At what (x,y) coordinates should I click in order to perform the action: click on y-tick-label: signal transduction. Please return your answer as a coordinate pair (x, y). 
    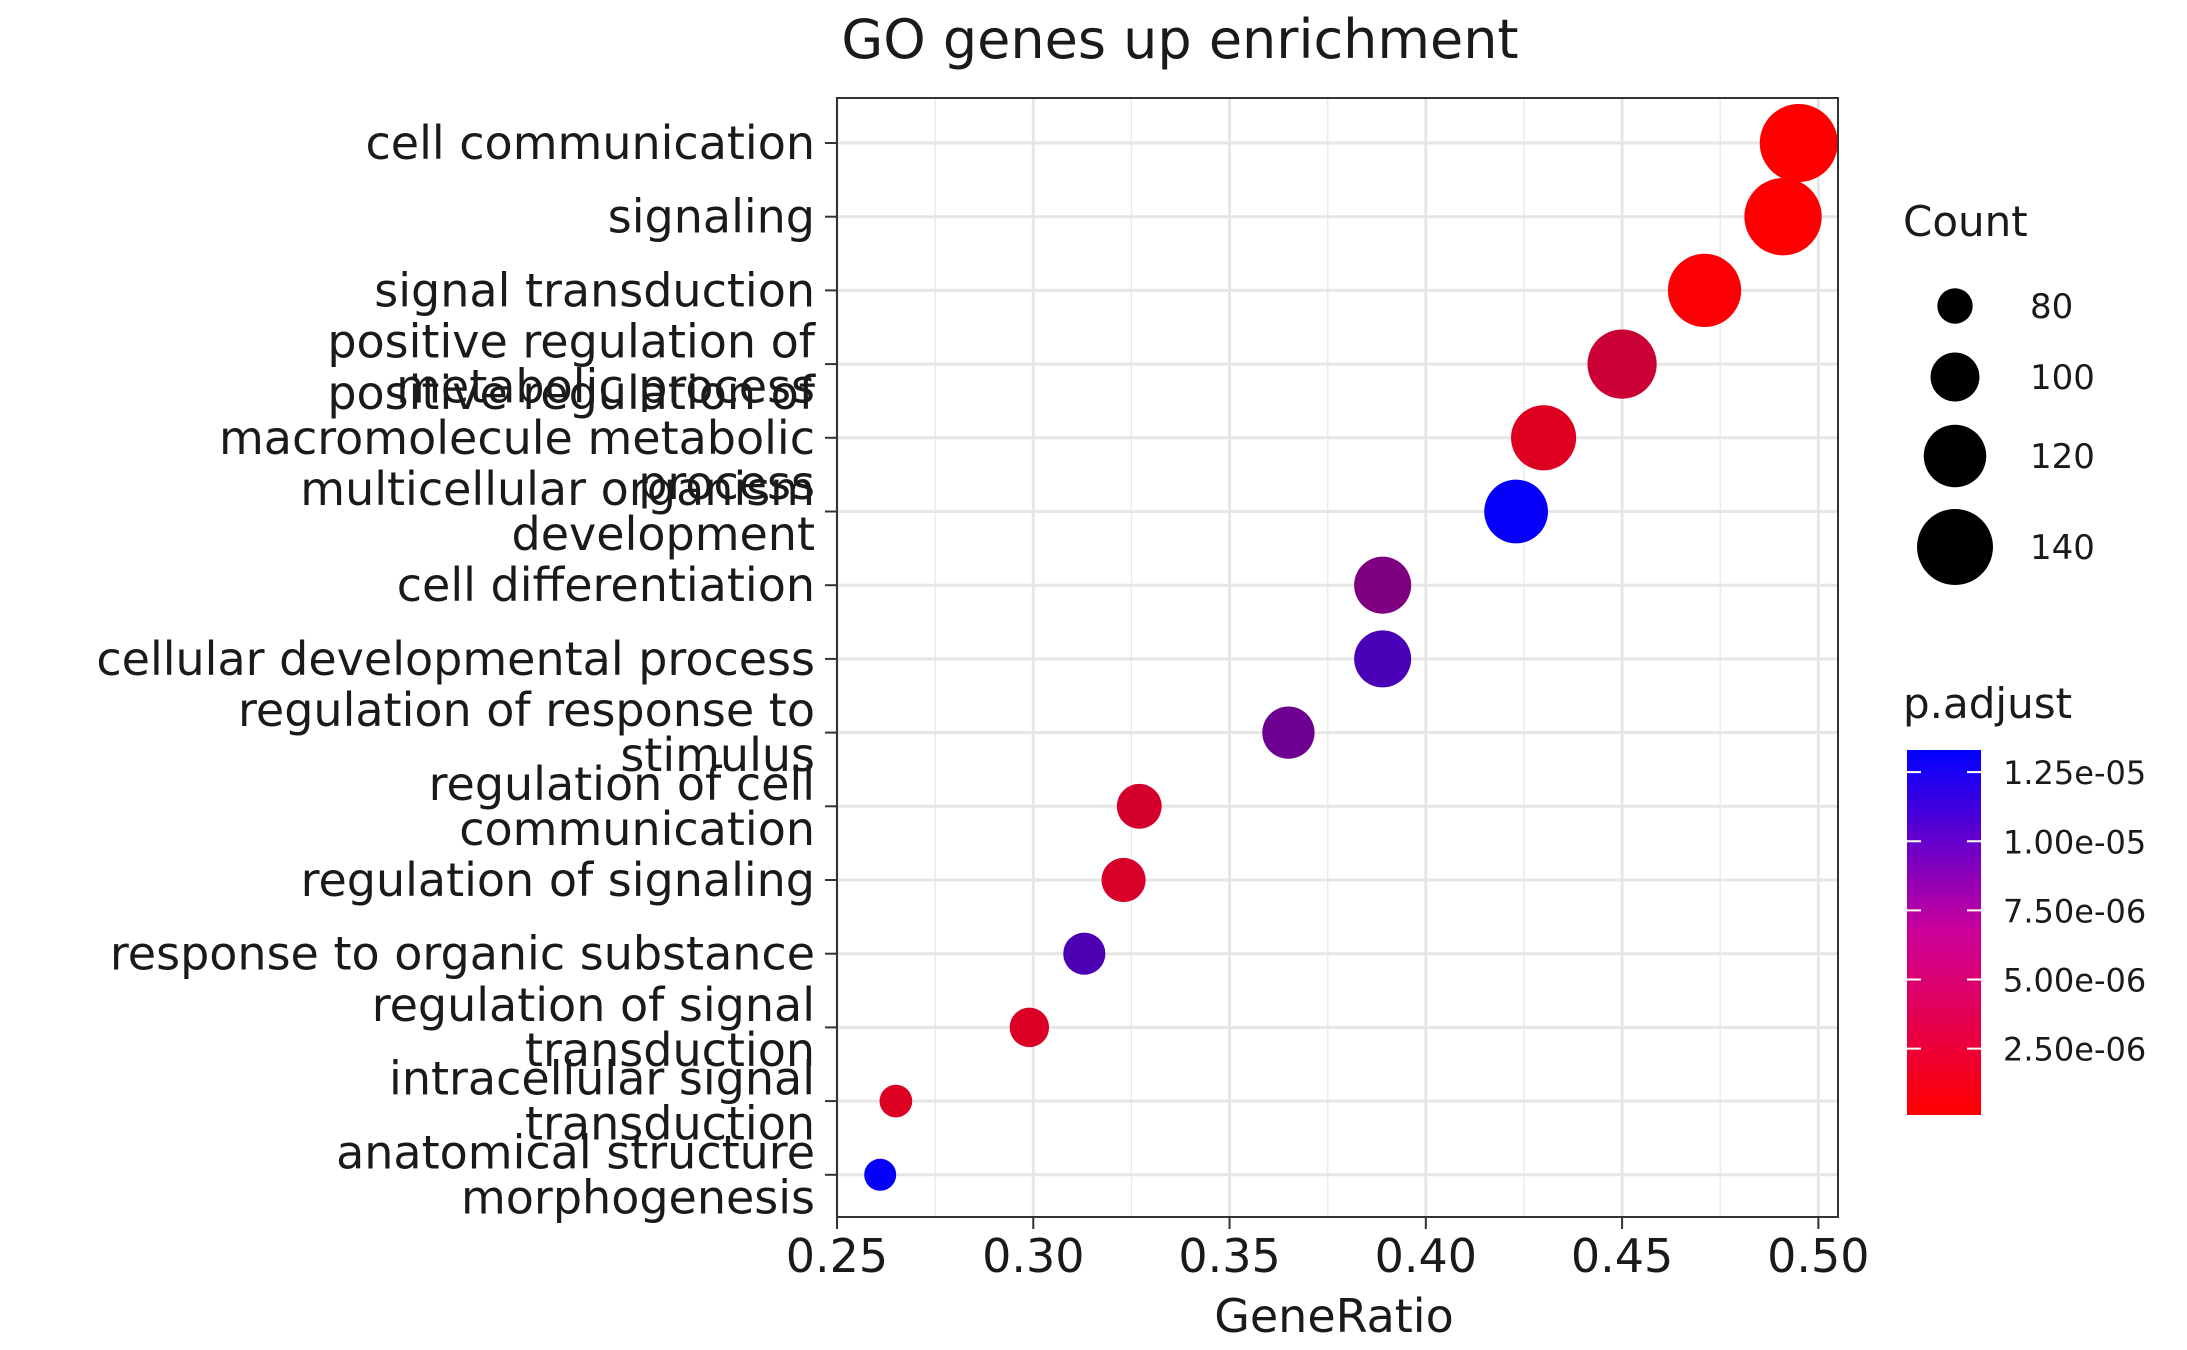
    Looking at the image, I should click on (594, 290).